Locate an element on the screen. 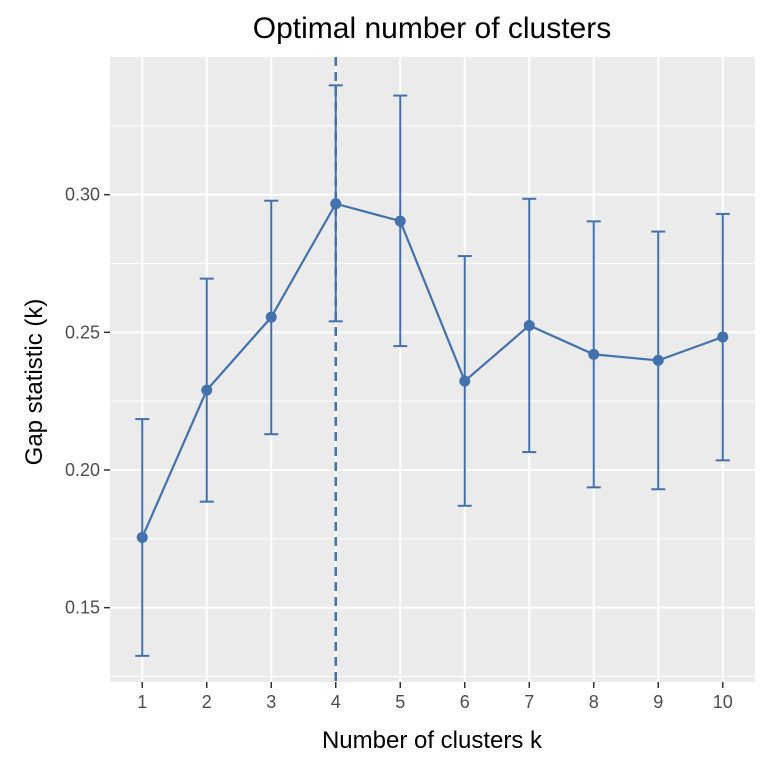  x-tick-label: 7 is located at coordinates (529, 702).